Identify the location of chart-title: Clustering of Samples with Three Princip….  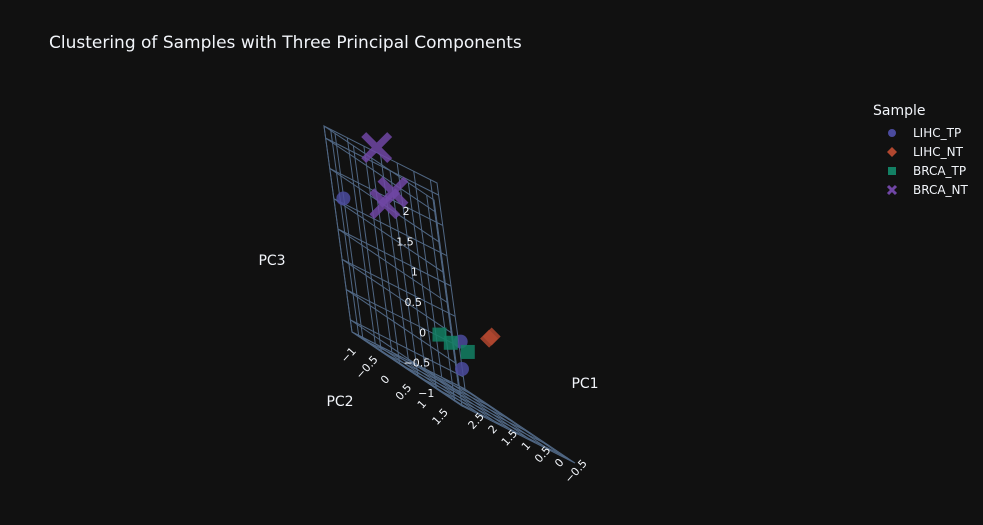
(285, 43).